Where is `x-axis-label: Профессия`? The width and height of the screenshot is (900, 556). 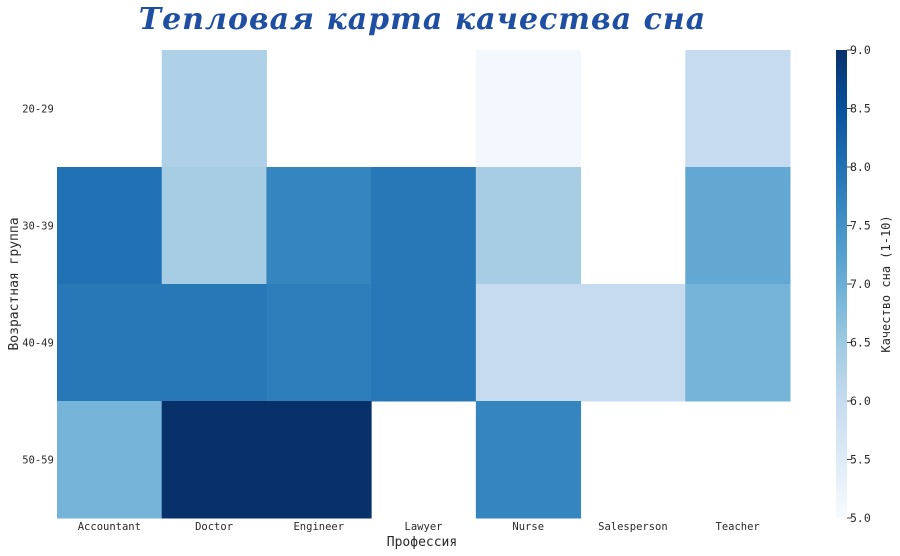 x-axis-label: Профессия is located at coordinates (422, 542).